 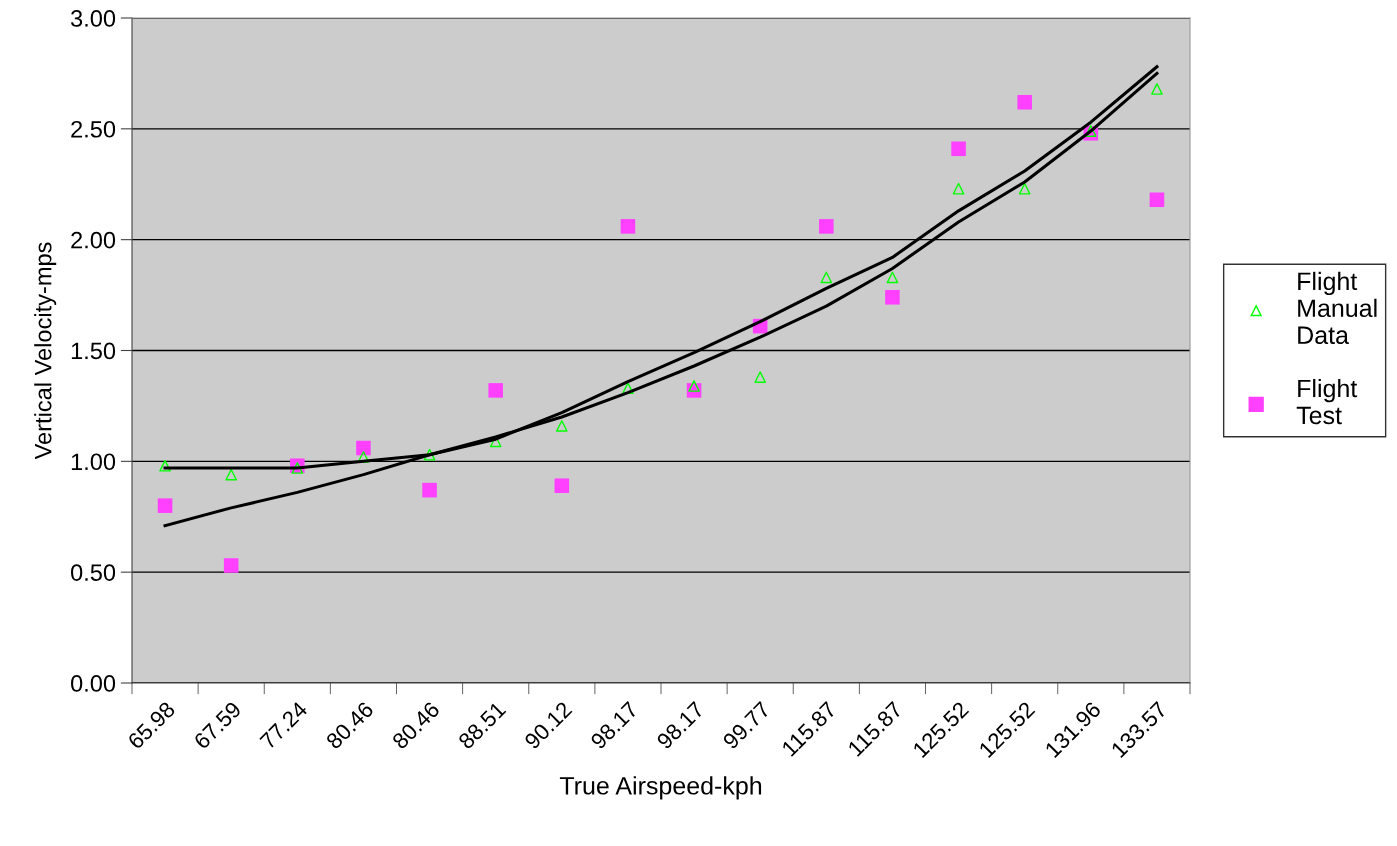 What do you see at coordinates (93, 129) in the screenshot?
I see `y-tick-label: 2.50` at bounding box center [93, 129].